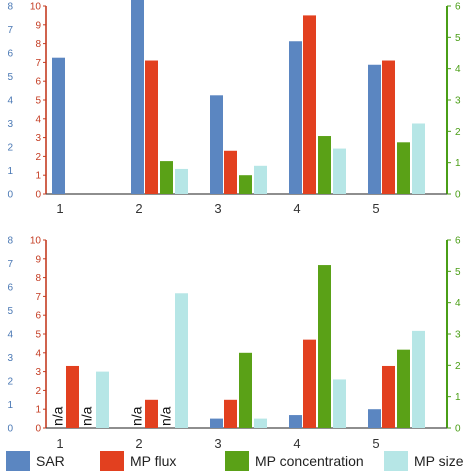 Image resolution: width=474 pixels, height=474 pixels. I want to click on legend-label-mp-concentration: MP concentration, so click(309, 461).